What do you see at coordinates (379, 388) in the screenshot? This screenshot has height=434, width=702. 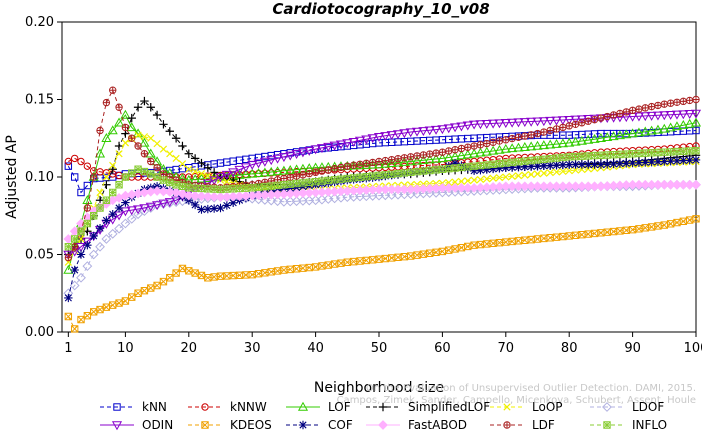 I see `x-axis-label: Neighborhood size` at bounding box center [379, 388].